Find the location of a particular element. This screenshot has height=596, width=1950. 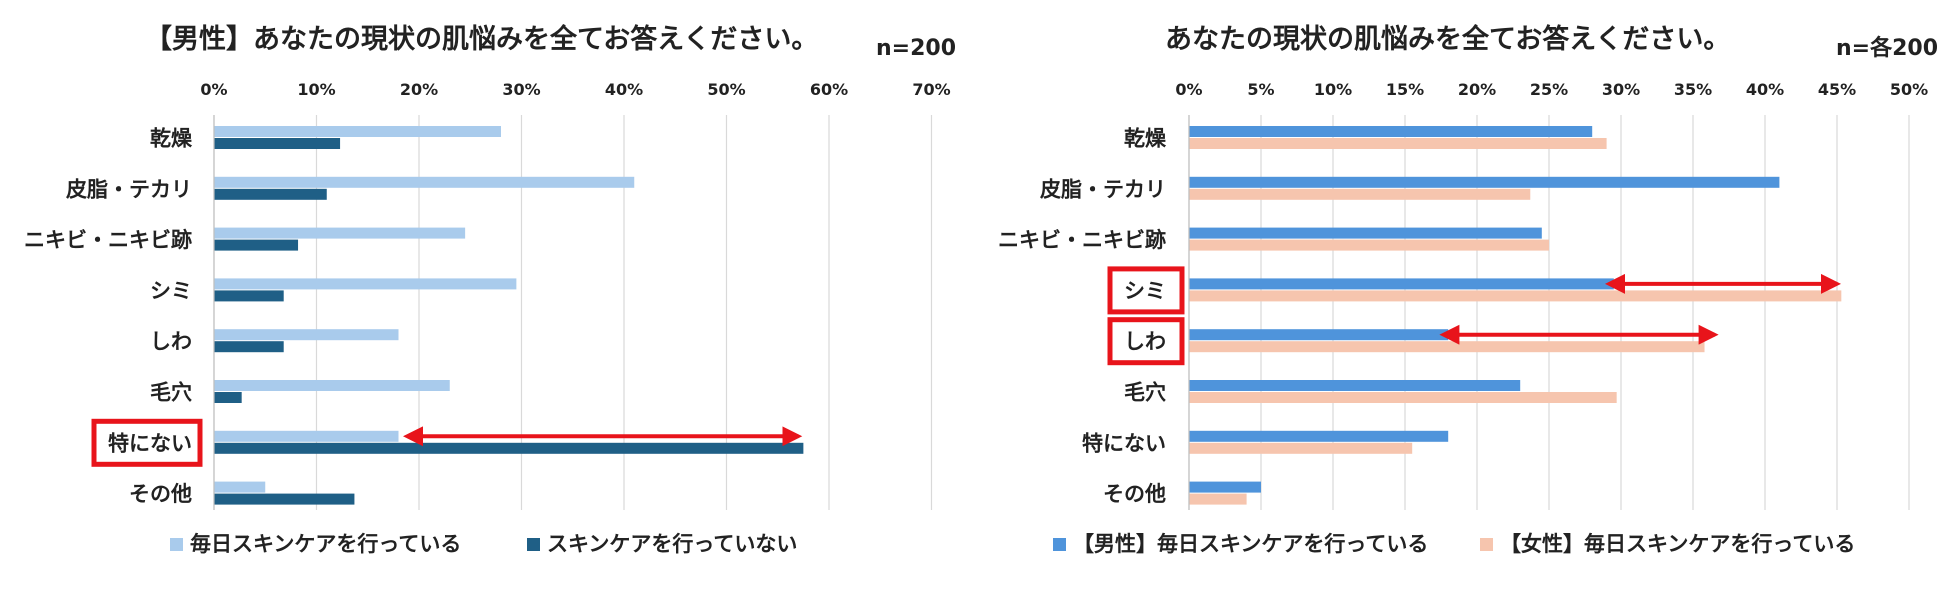

x-tick-label: 15% is located at coordinates (1405, 89).